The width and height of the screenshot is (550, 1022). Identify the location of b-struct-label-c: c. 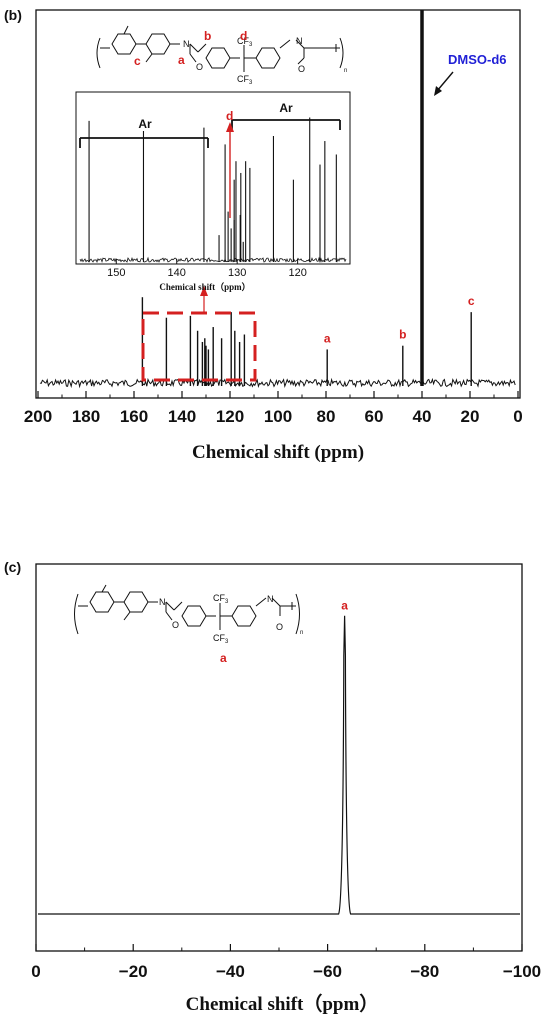
(137, 61).